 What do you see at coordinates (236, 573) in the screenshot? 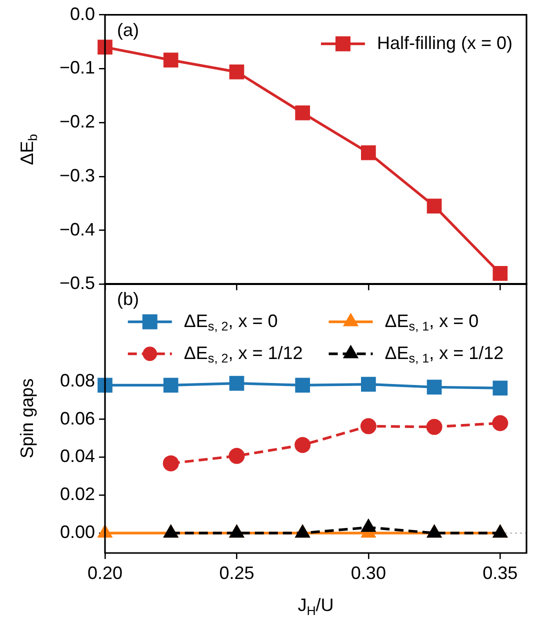
I see `x-tick-label: 0.25` at bounding box center [236, 573].